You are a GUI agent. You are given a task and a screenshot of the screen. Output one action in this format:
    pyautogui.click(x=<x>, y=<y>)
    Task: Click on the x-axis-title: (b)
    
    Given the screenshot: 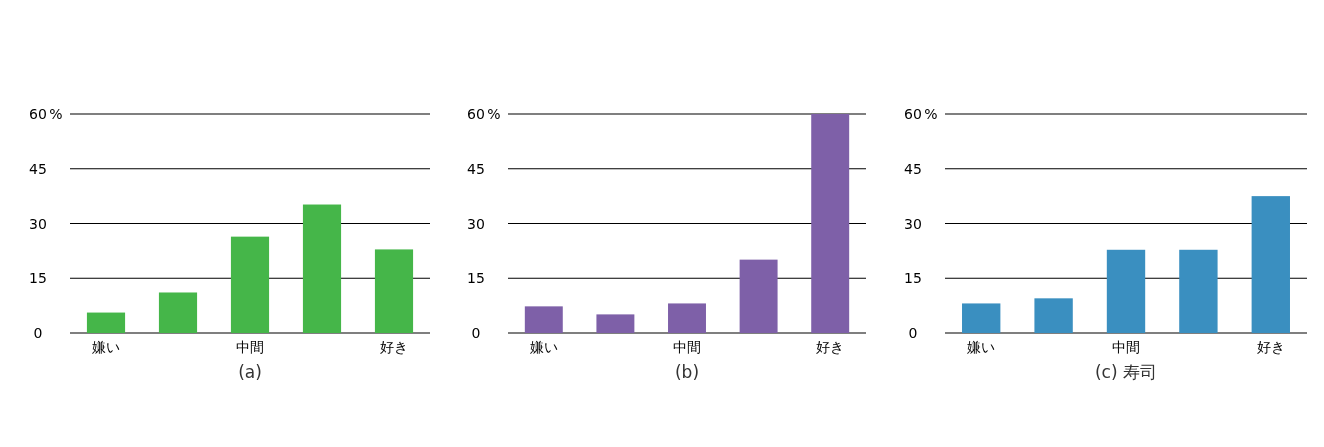 What is the action you would take?
    pyautogui.click(x=687, y=372)
    